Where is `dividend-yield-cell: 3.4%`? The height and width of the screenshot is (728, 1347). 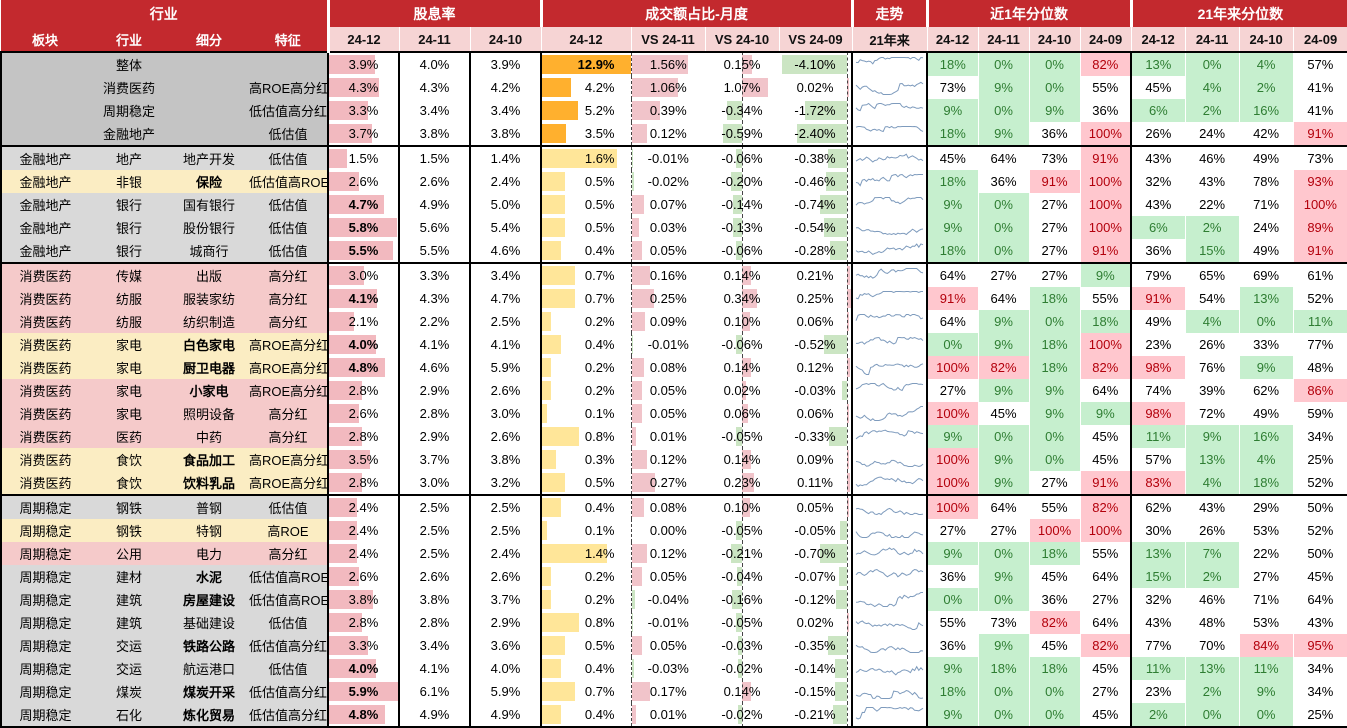 dividend-yield-cell: 3.4% is located at coordinates (435, 110).